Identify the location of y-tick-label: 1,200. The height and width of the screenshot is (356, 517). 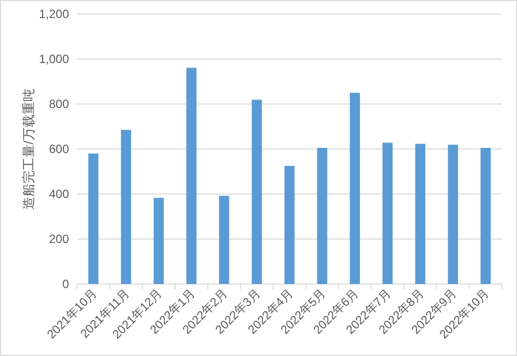
(54, 14).